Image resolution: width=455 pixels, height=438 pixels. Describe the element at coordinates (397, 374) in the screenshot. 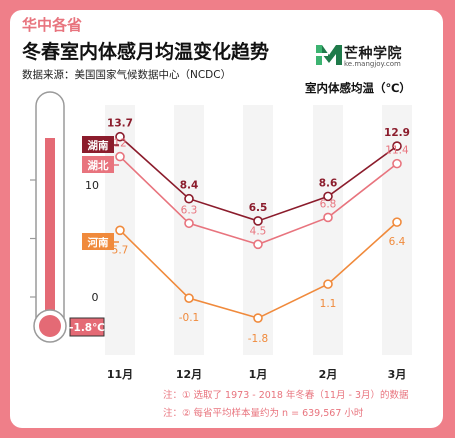

I see `x-tick-label: 3月` at that location.